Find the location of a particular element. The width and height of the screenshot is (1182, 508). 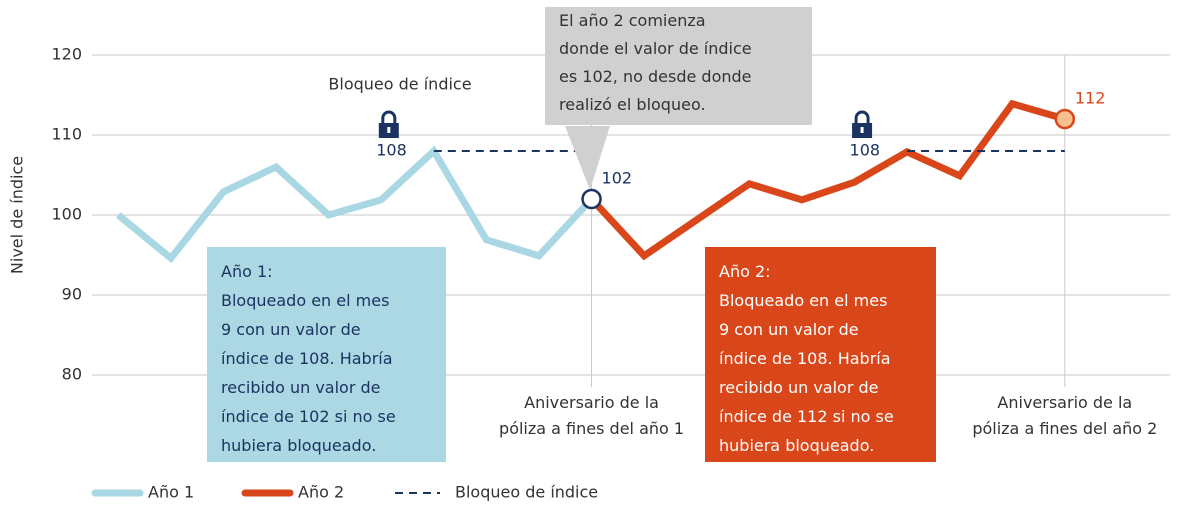

point-label: 112 is located at coordinates (1090, 98).